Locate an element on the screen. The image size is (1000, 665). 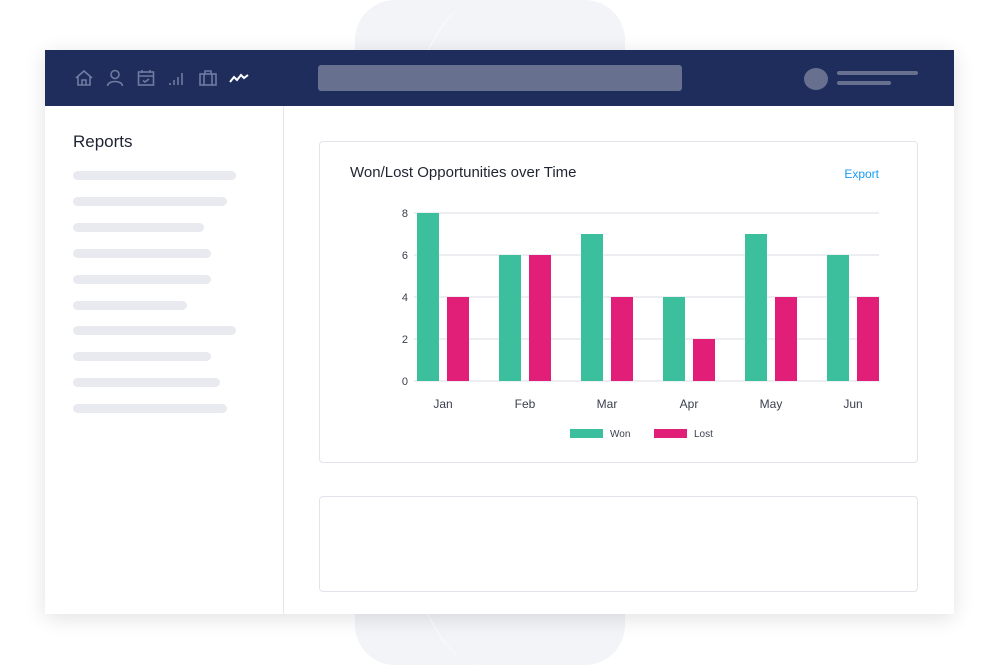
x-tick-label: Mar is located at coordinates (607, 404).